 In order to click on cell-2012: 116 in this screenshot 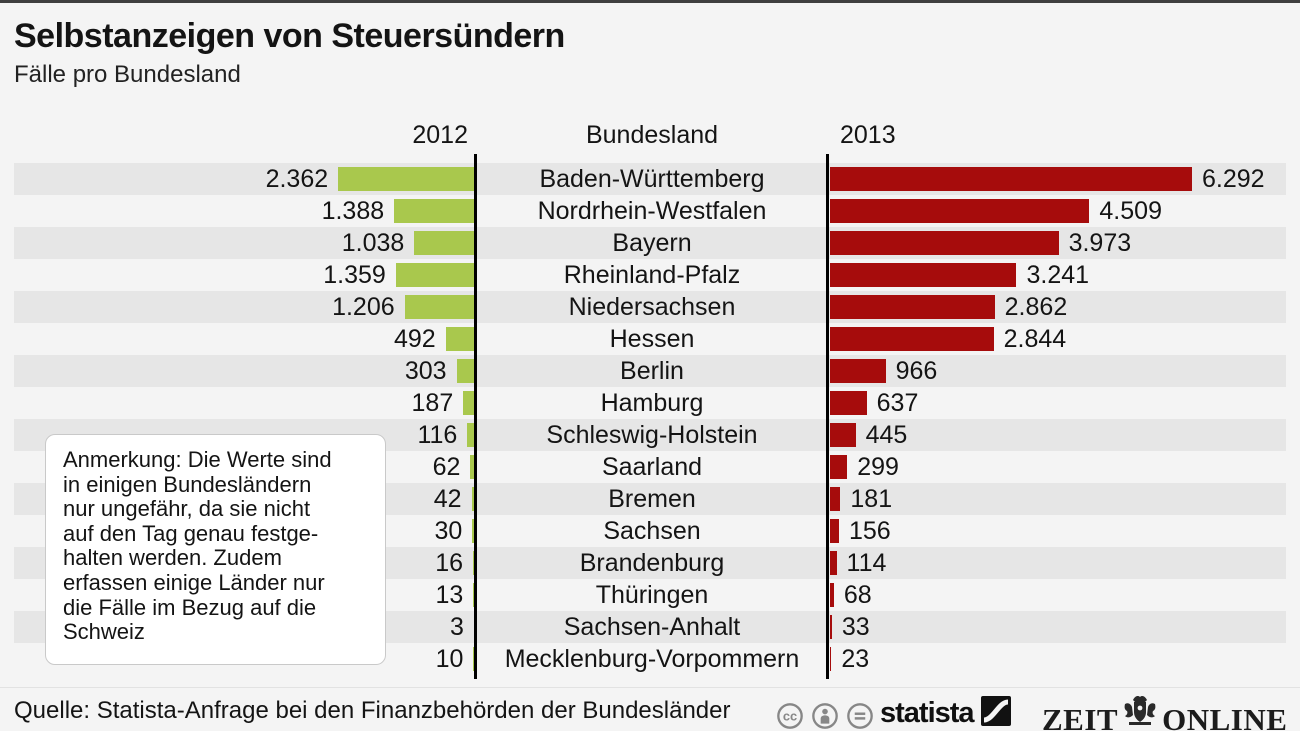, I will do `click(245, 435)`.